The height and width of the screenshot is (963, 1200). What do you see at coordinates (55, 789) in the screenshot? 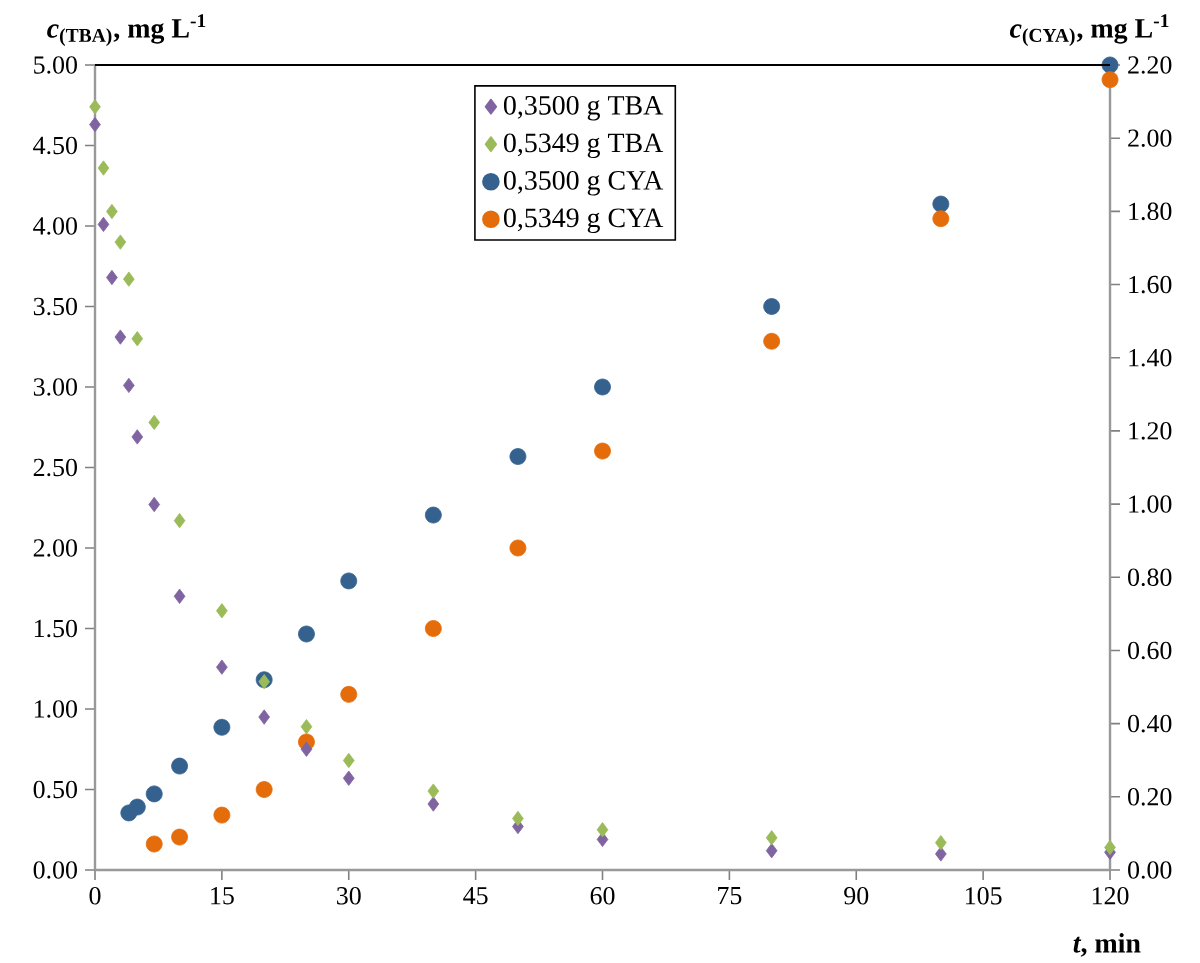
I see `y-tick-label: 0.50` at bounding box center [55, 789].